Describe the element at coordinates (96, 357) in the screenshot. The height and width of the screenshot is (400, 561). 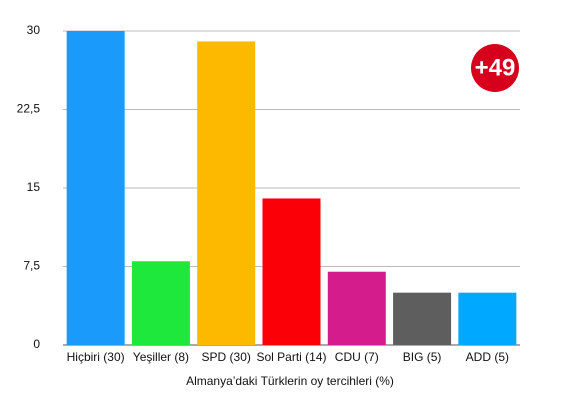
I see `x-tick-label: Hiçbiri (30)` at that location.